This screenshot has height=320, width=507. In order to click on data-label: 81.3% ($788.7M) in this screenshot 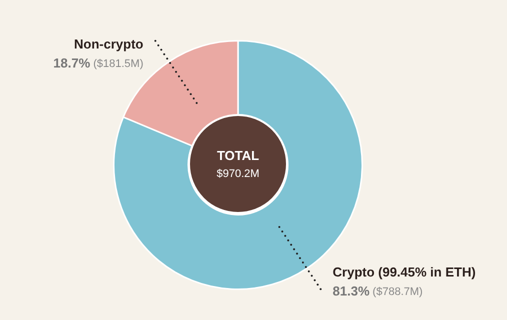, I will do `click(377, 291)`.